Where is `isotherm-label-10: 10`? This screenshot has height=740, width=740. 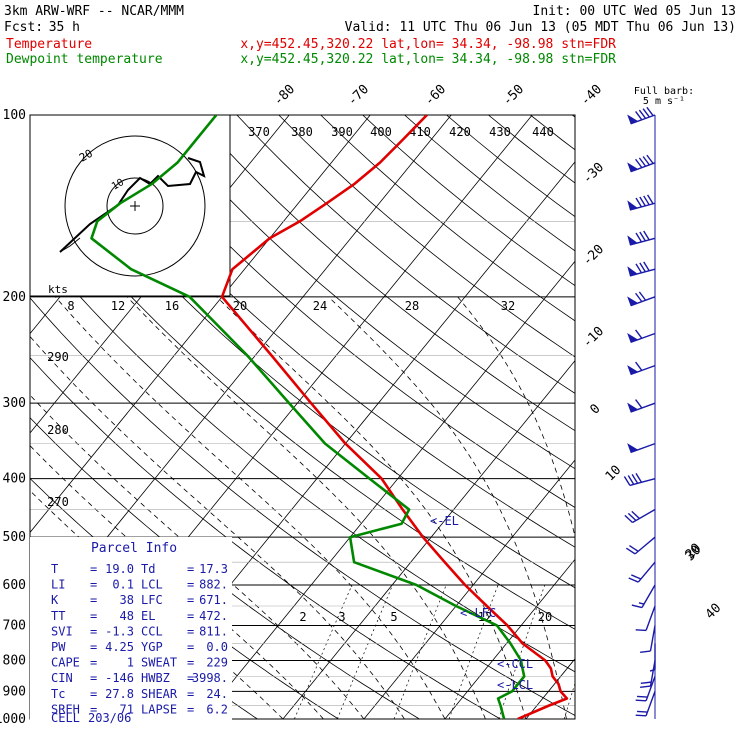
isotherm-label-10: 10 is located at coordinates (614, 474).